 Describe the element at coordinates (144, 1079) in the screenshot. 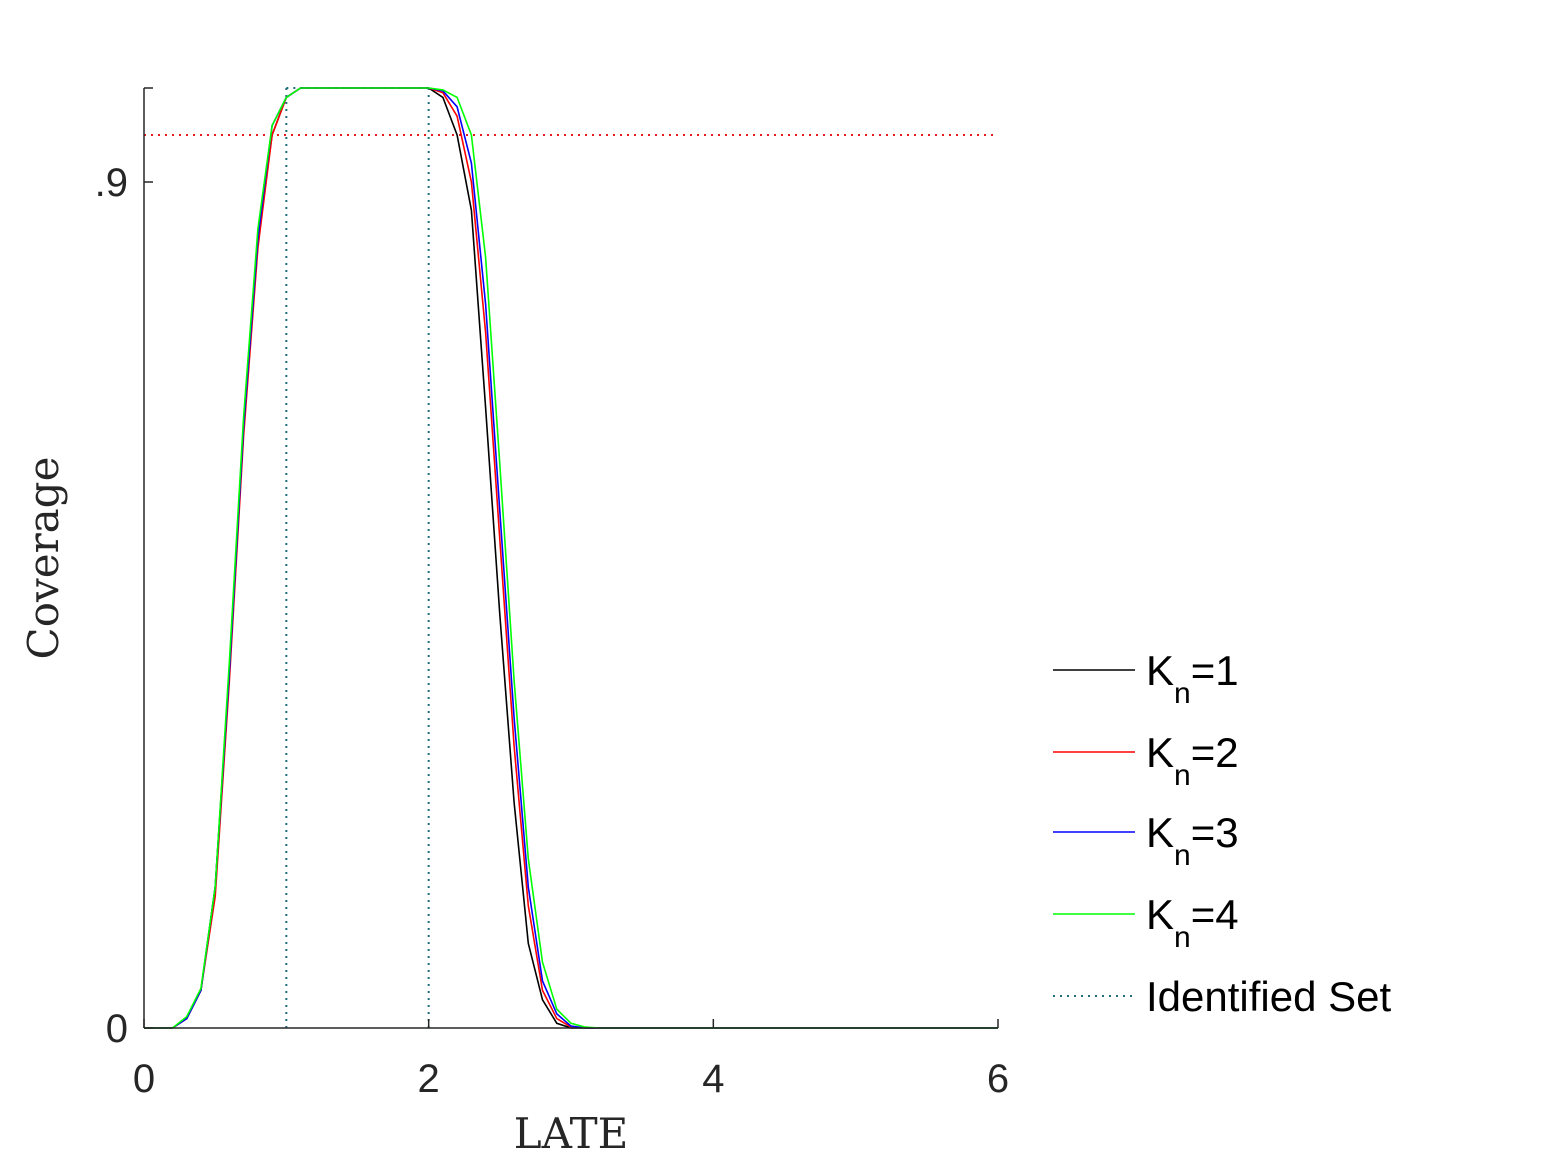

I see `x-tick-label: 0` at that location.